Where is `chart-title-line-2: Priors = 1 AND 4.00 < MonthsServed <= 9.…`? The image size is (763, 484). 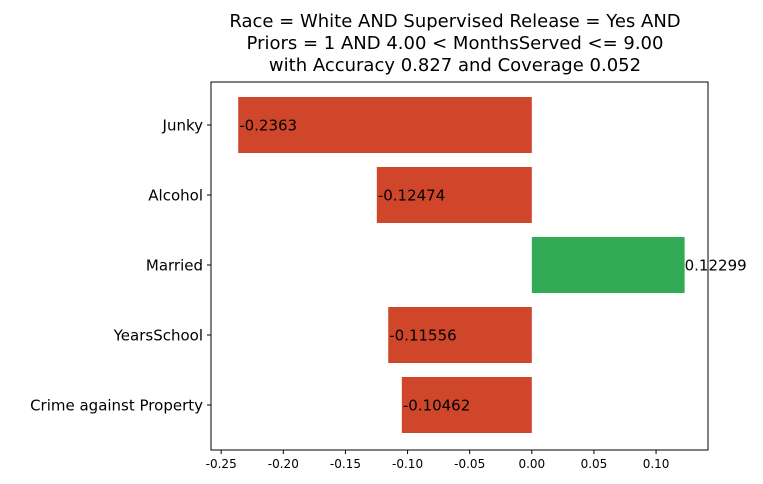 chart-title-line-2: Priors = 1 AND 4.00 < MonthsServed <= 9.… is located at coordinates (455, 43).